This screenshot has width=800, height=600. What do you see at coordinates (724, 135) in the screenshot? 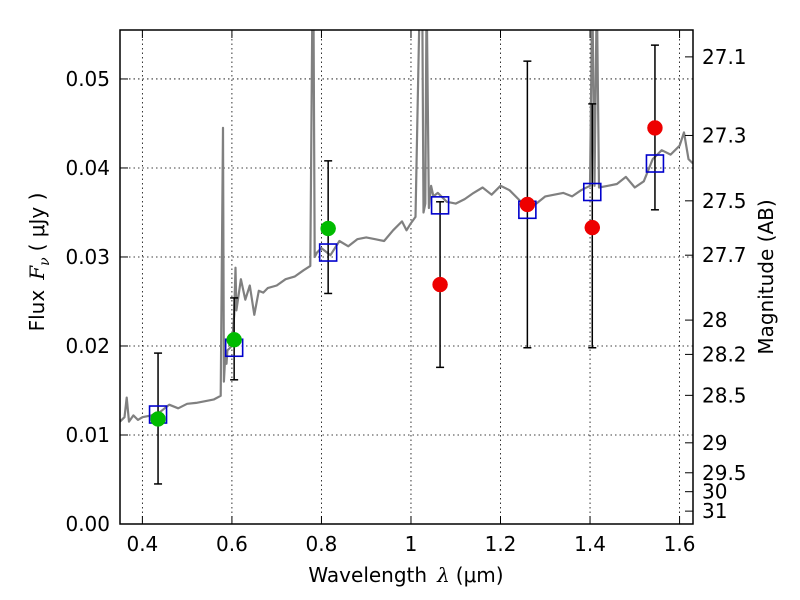
I see `mag-tick-label: 27.3` at bounding box center [724, 135].